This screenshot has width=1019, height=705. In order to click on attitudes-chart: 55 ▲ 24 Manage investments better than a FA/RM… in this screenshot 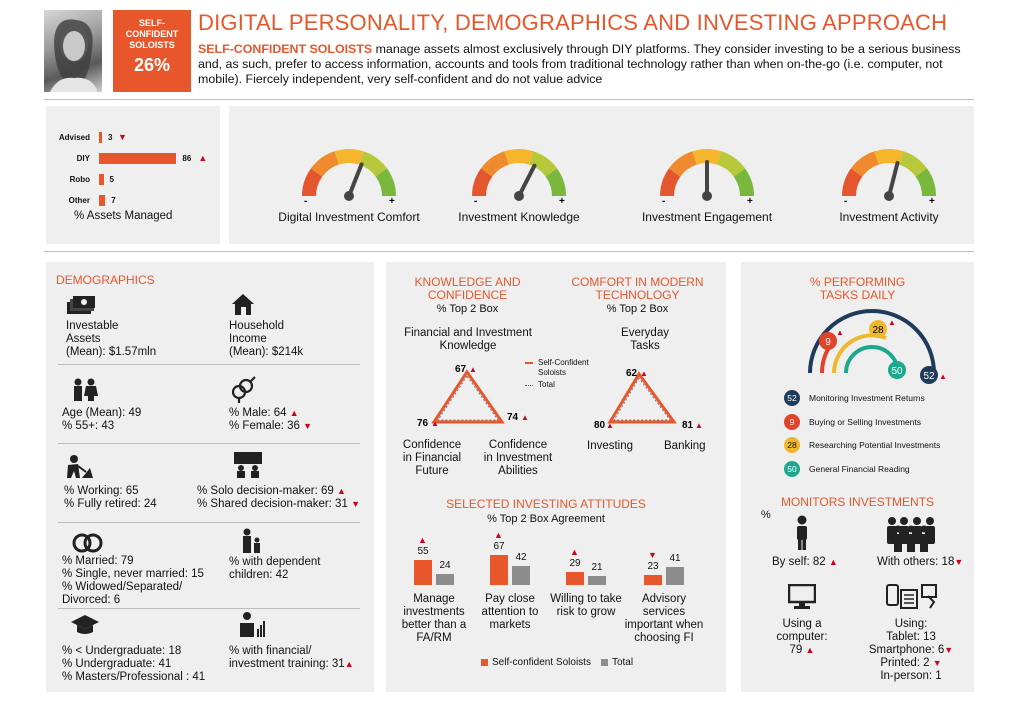, I will do `click(556, 585)`.